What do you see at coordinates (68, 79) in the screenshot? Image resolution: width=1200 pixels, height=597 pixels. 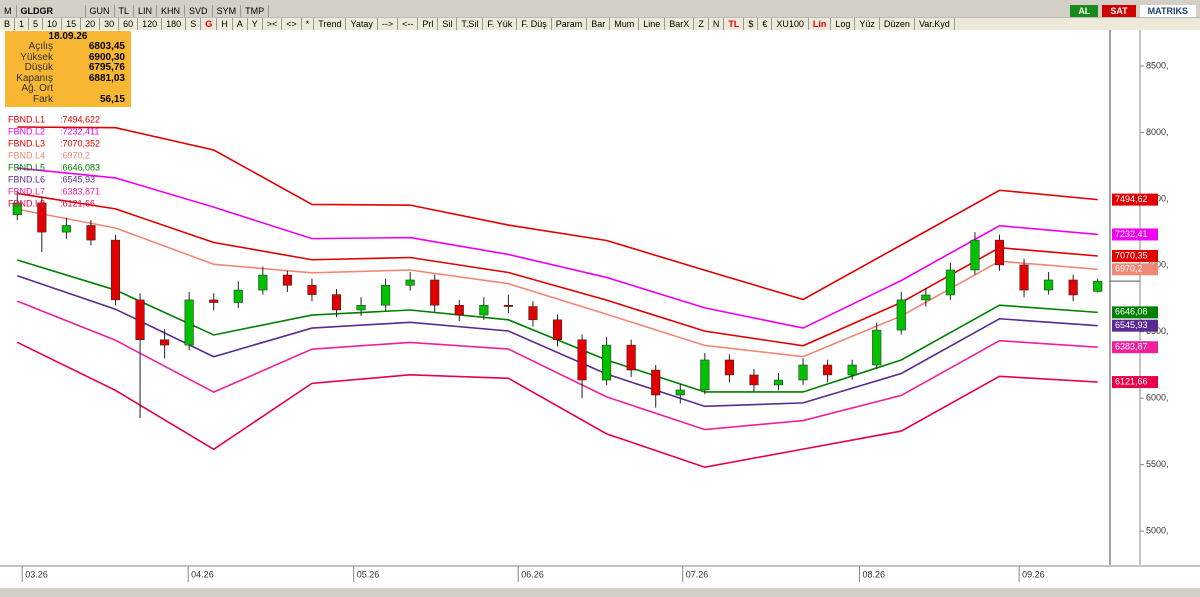 I see `info-row: Kapanış 6881,03` at bounding box center [68, 79].